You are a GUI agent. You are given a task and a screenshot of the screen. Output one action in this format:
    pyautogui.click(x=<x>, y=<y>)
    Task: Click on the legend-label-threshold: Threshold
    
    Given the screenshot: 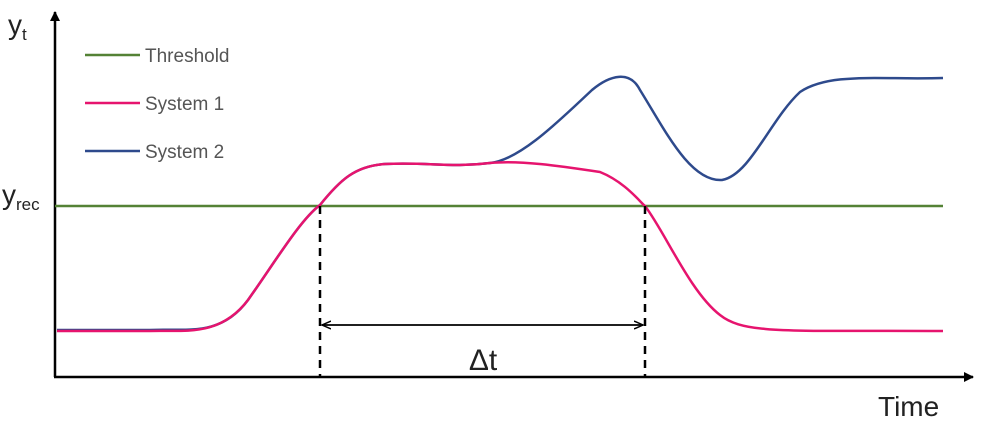 What is the action you would take?
    pyautogui.click(x=187, y=56)
    